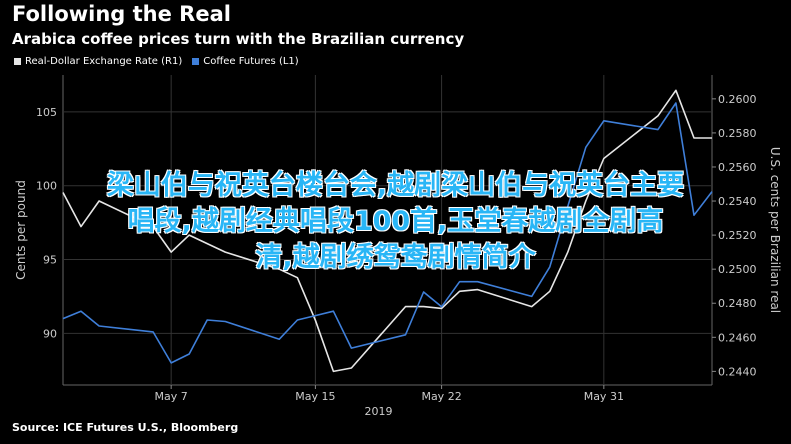 The image size is (791, 444). Describe the element at coordinates (737, 167) in the screenshot. I see `right-tick-label: 0.2560` at that location.